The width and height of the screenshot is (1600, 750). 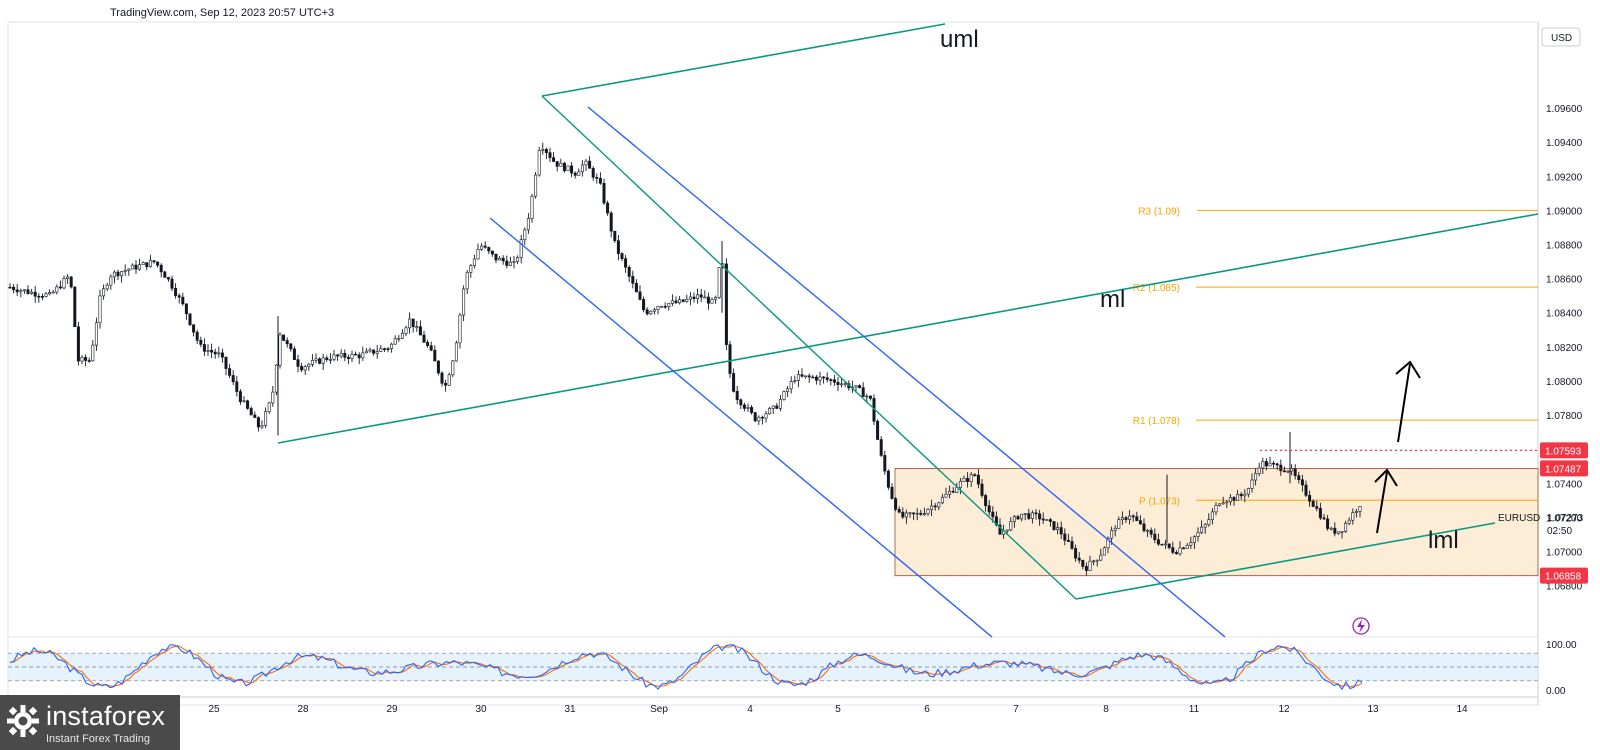 I want to click on price-tick-label: 1.07200, so click(x=1564, y=518).